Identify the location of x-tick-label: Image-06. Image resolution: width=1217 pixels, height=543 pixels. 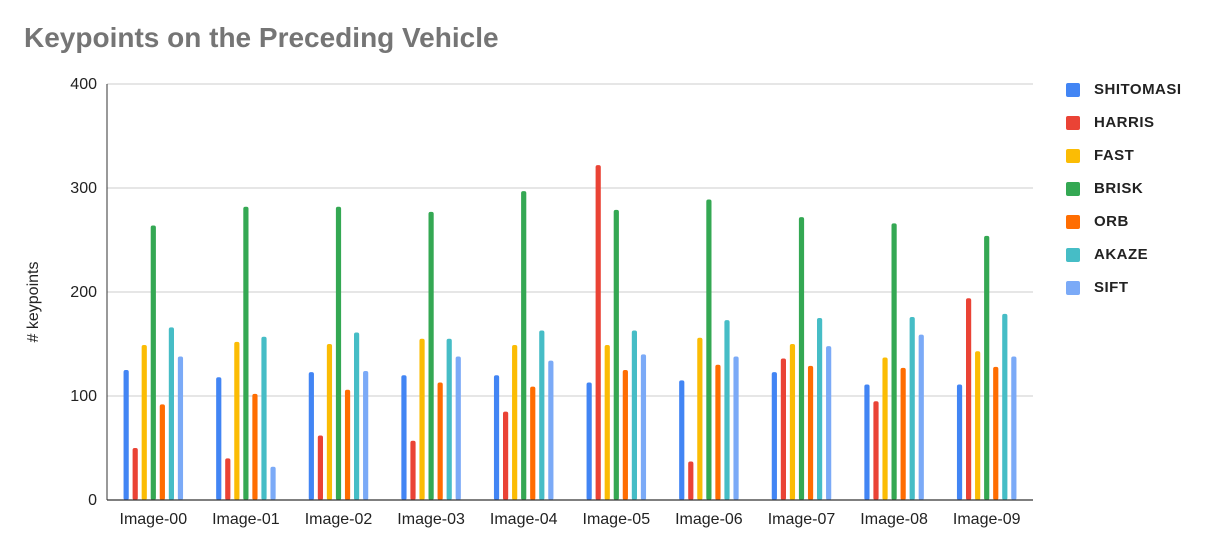
(709, 519).